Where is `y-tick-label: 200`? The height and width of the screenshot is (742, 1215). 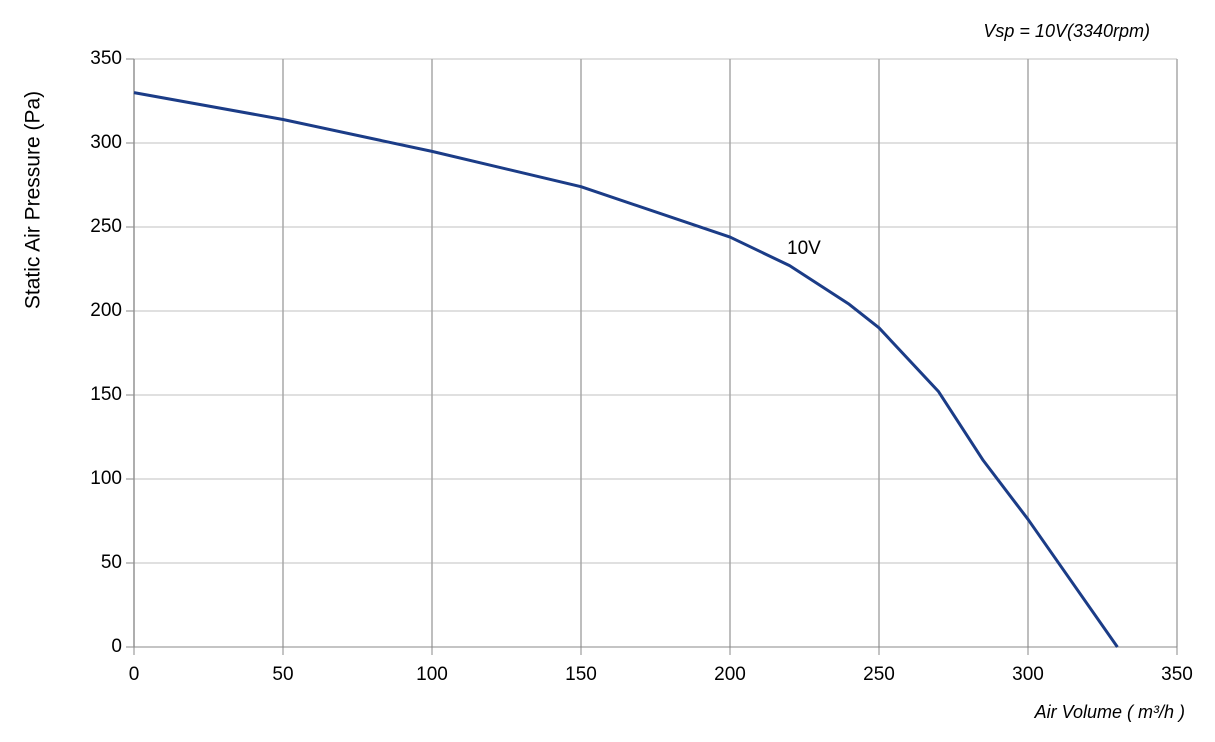 y-tick-label: 200 is located at coordinates (106, 310).